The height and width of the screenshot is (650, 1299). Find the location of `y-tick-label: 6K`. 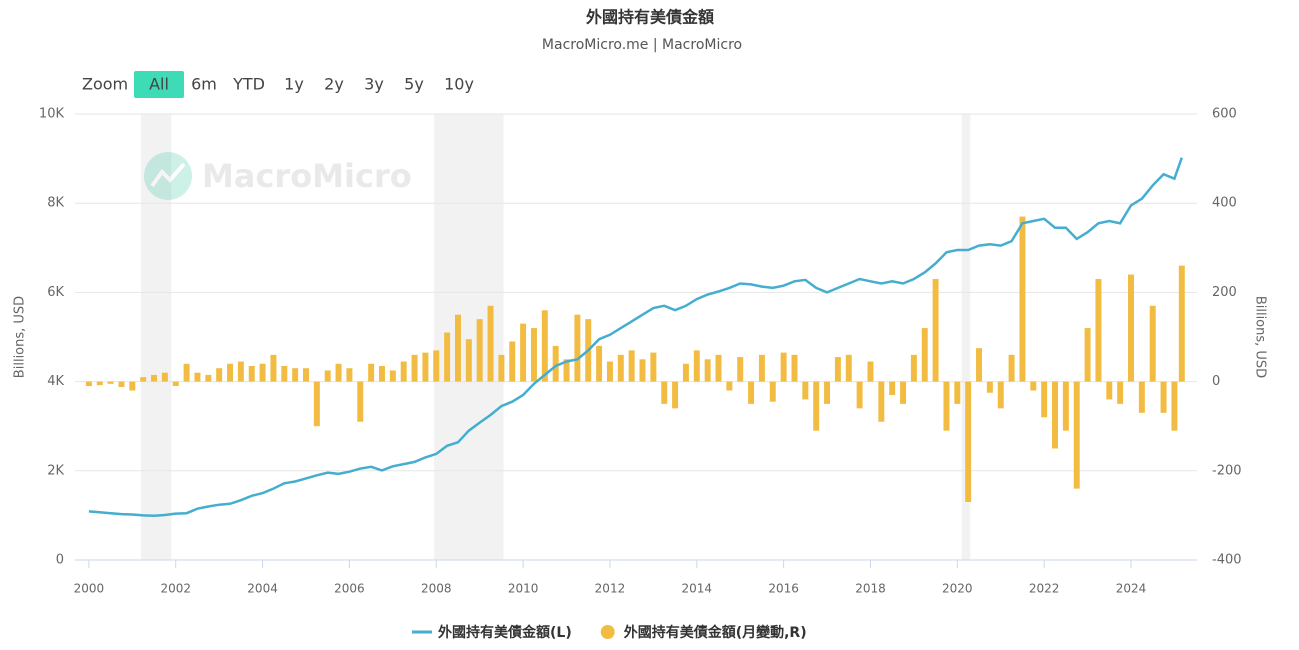

y-tick-label: 6K is located at coordinates (55, 292).